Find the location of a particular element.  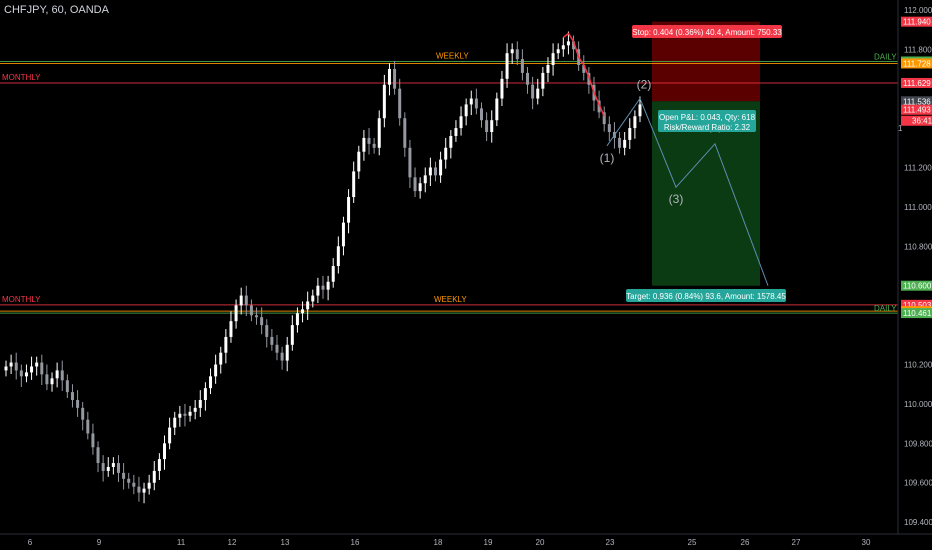

x-tick: 18 is located at coordinates (438, 542).